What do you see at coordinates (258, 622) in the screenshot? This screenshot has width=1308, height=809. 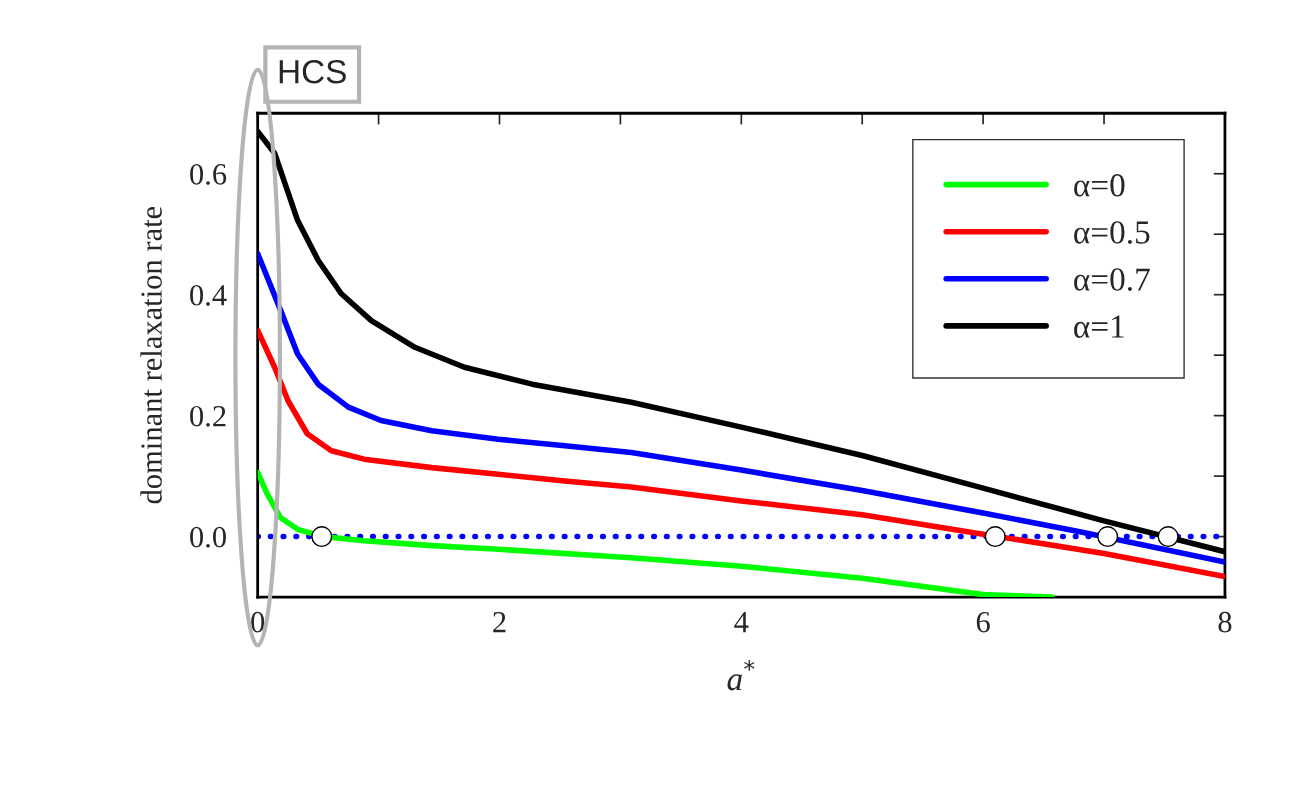 I see `x-tick-label: 0` at bounding box center [258, 622].